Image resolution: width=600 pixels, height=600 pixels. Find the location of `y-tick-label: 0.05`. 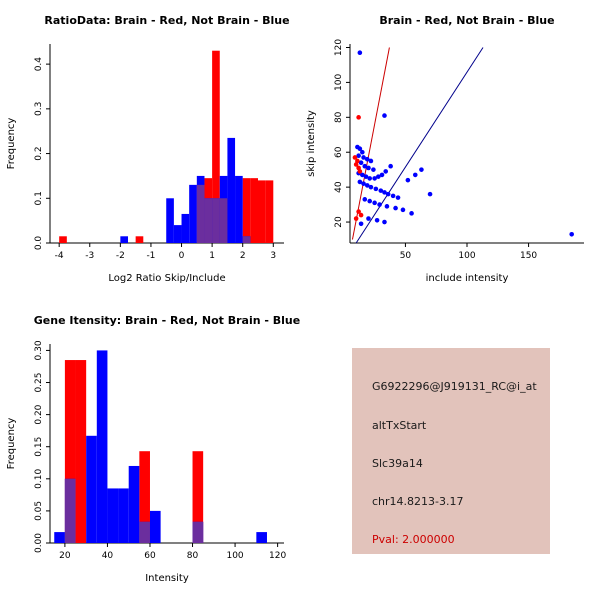

y-tick-label: 0.05 is located at coordinates (39, 511).